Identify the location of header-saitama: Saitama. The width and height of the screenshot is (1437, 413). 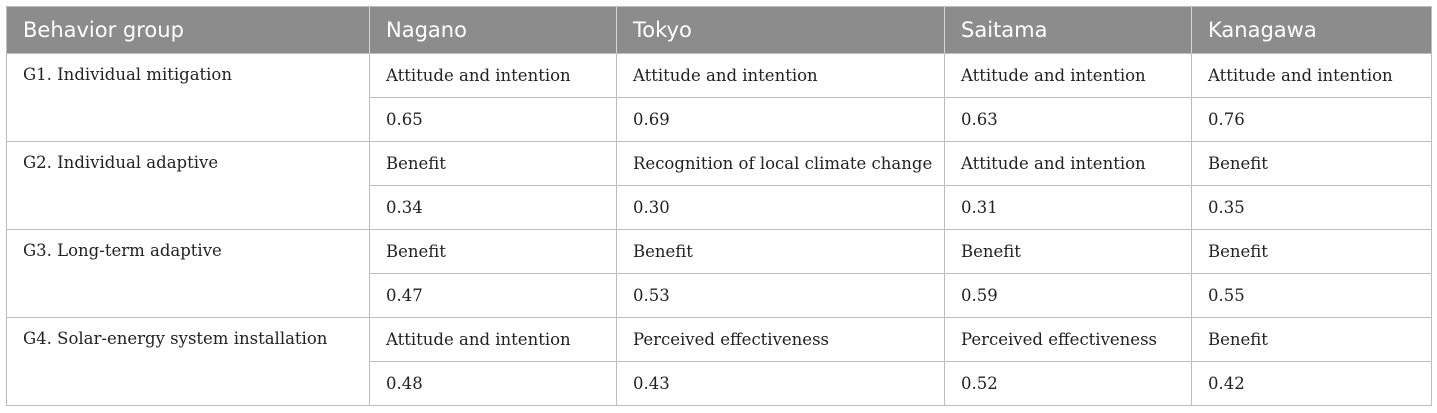
(1068, 30).